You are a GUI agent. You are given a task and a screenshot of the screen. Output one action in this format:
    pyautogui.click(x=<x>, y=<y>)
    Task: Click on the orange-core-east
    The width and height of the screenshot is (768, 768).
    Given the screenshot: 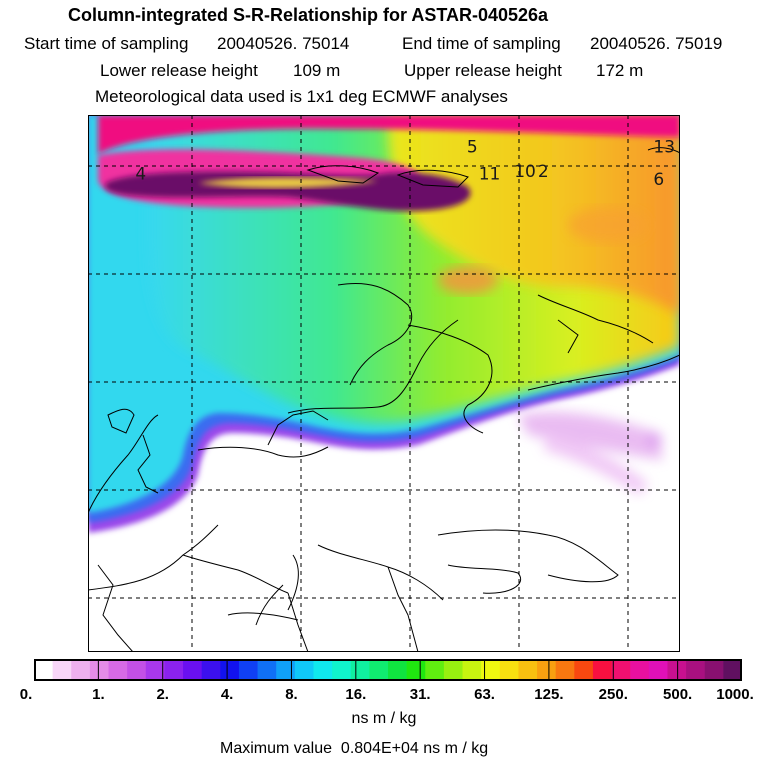 What is the action you would take?
    pyautogui.click(x=608, y=225)
    